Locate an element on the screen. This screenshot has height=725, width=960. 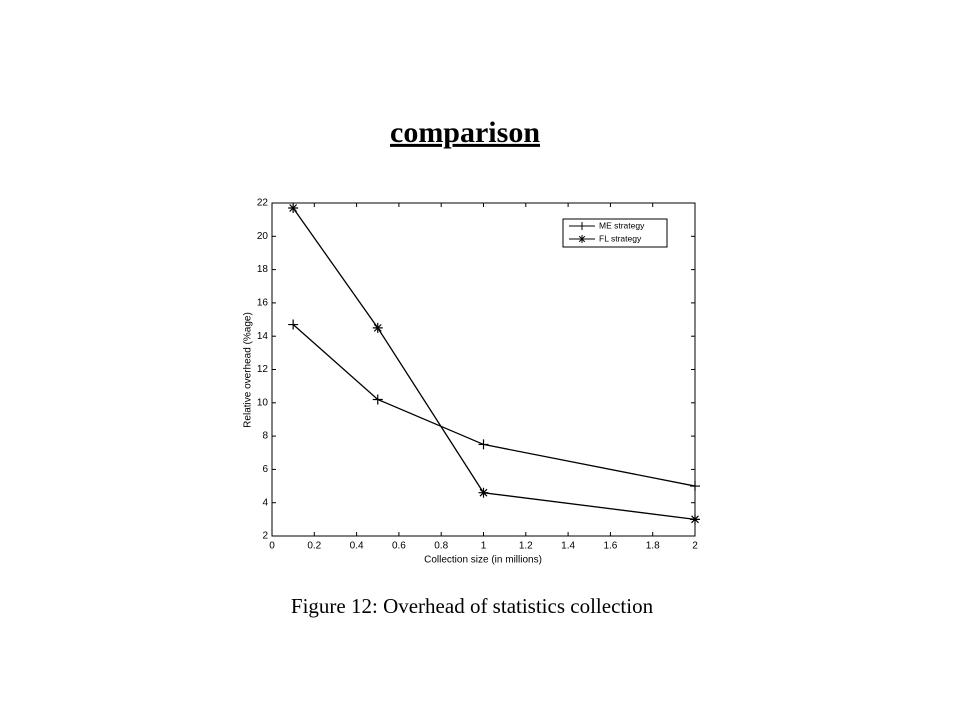
y-tick-label: 22 is located at coordinates (263, 203).